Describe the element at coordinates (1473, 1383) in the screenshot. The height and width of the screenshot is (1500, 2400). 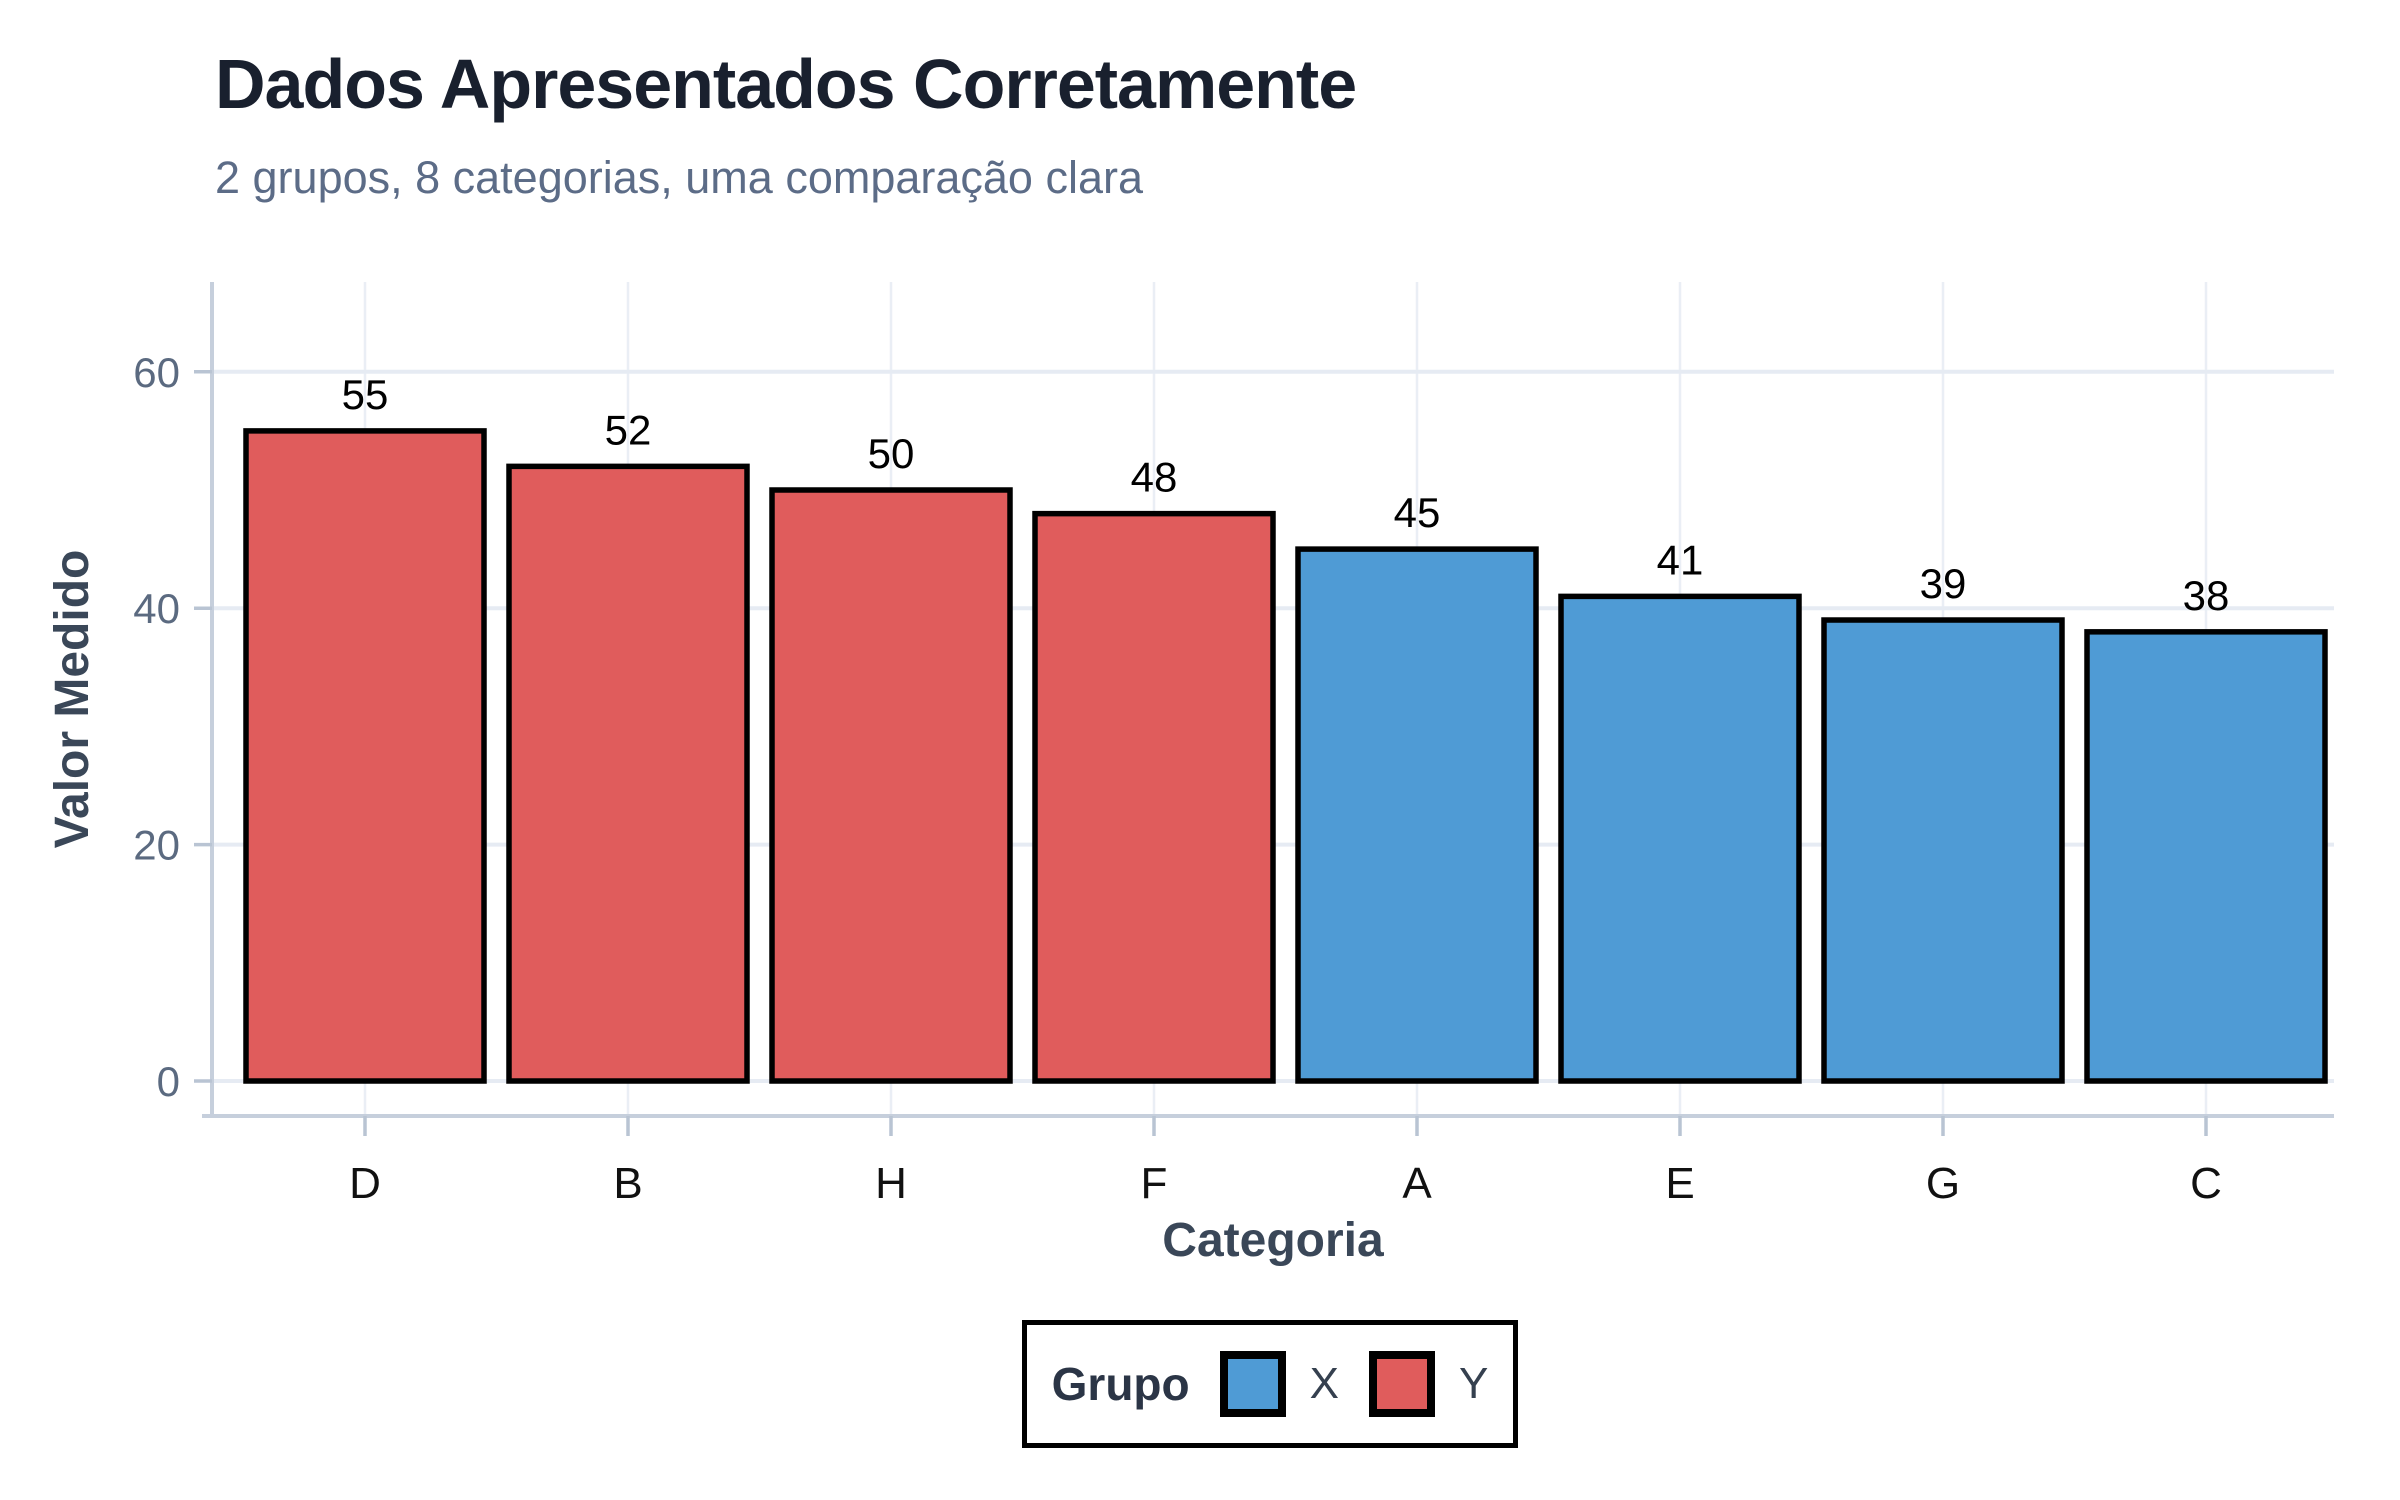
I see `legend-label-y: Y` at that location.